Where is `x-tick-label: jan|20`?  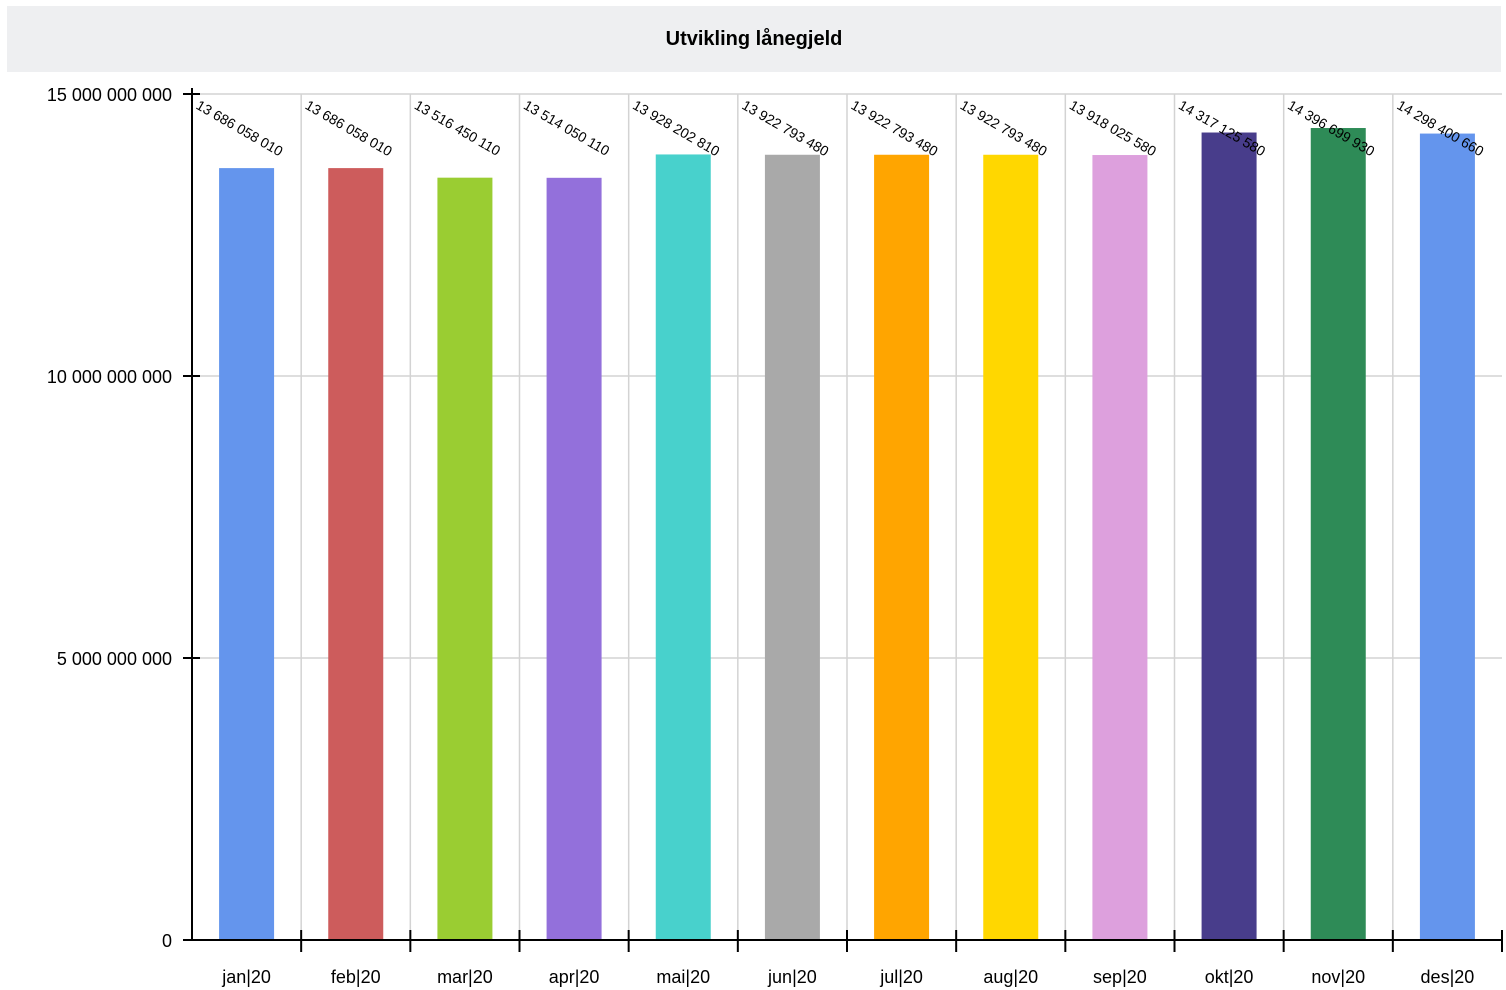 x-tick-label: jan|20 is located at coordinates (246, 977).